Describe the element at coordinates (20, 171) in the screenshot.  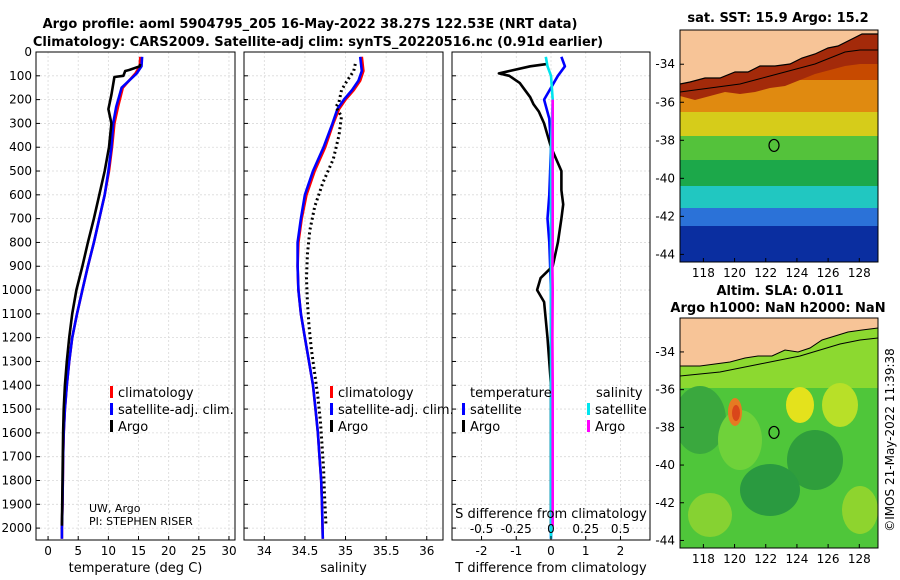
I see `y-tick-label: 500` at that location.